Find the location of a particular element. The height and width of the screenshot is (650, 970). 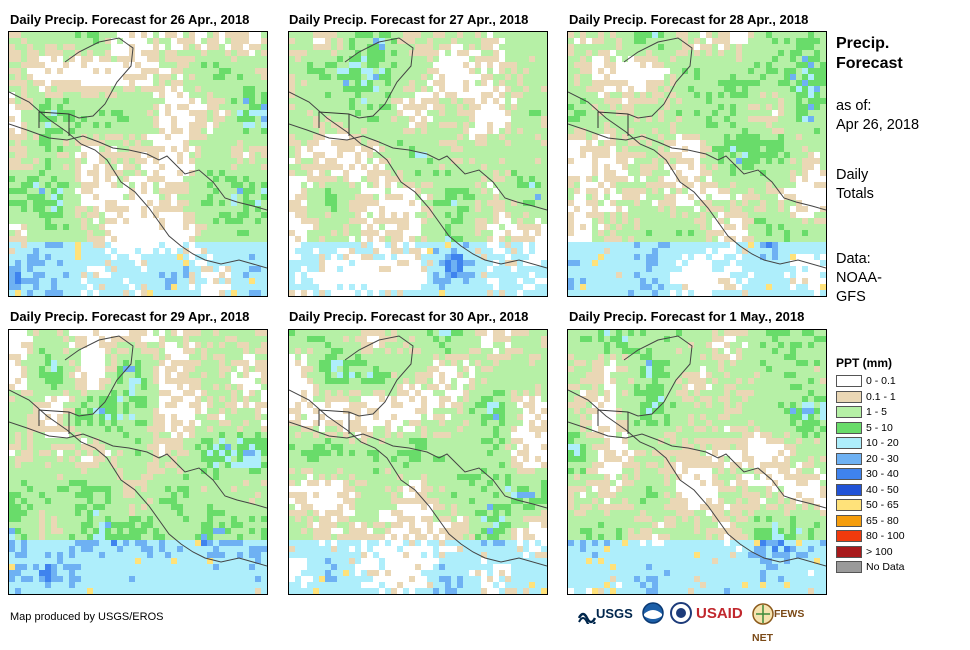

sidebar-data-line3: GFS is located at coordinates (859, 297).